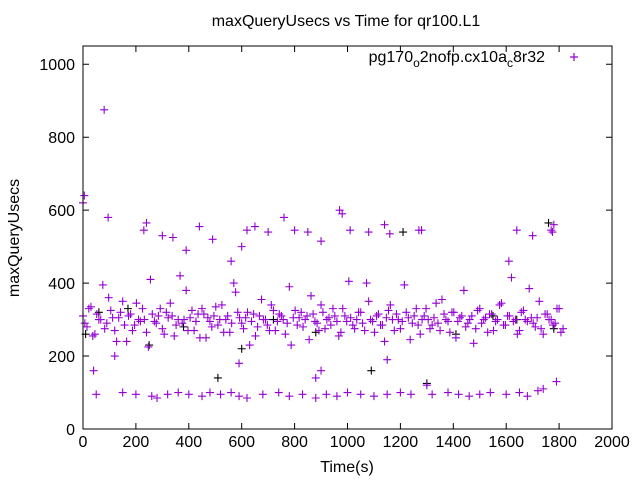 This screenshot has width=640, height=480. What do you see at coordinates (401, 442) in the screenshot?
I see `x-tick-label: 1200` at bounding box center [401, 442].